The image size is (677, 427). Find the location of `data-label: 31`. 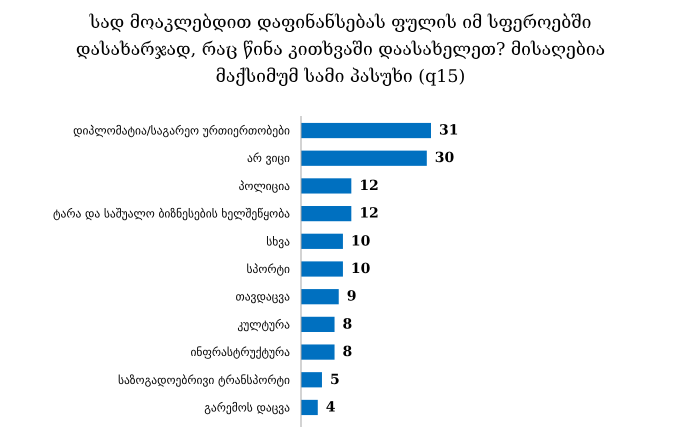

data-label: 31 is located at coordinates (448, 130).